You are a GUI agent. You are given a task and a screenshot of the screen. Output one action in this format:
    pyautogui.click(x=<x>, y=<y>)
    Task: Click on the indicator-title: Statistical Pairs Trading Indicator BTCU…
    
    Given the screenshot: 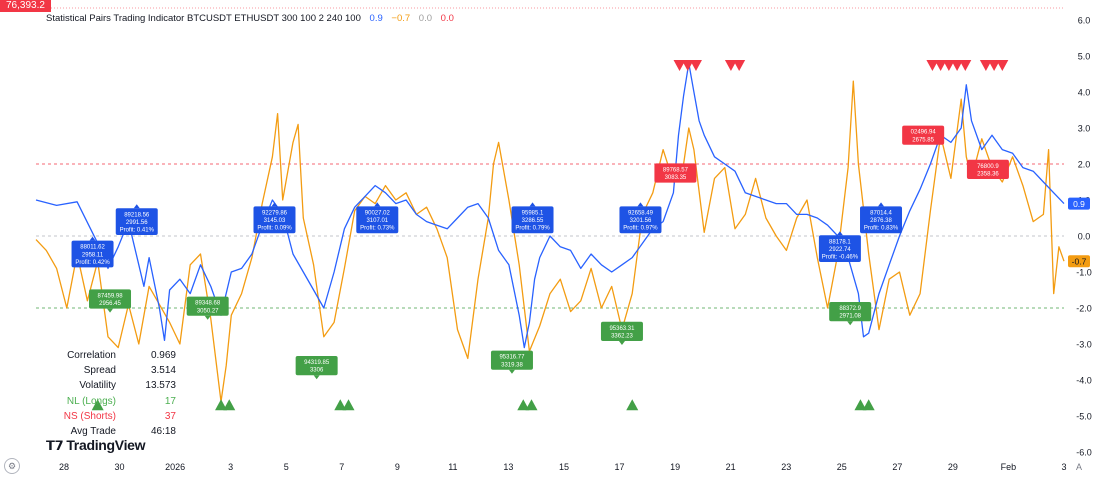 What is the action you would take?
    pyautogui.click(x=250, y=18)
    